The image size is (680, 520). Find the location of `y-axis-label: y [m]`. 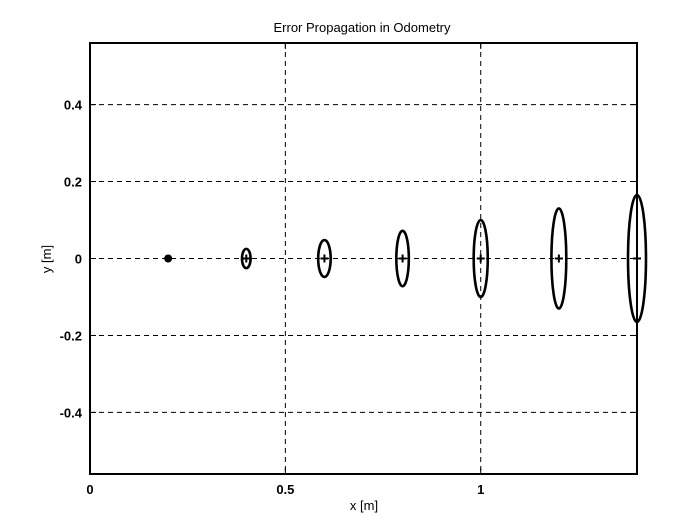

y-axis-label: y [m] is located at coordinates (46, 259).